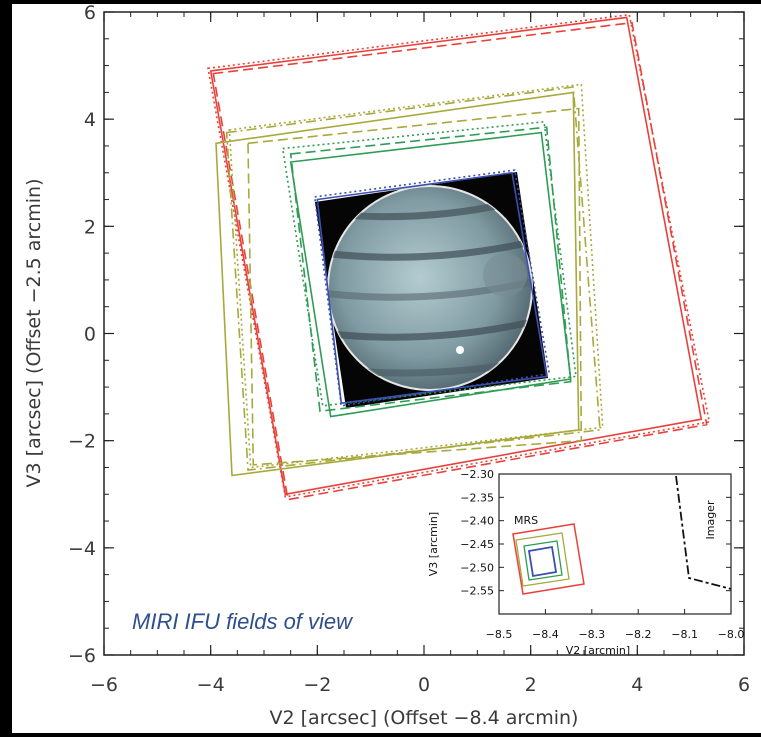 The width and height of the screenshot is (761, 737). Describe the element at coordinates (424, 685) in the screenshot. I see `x-tick-label: 0` at that location.